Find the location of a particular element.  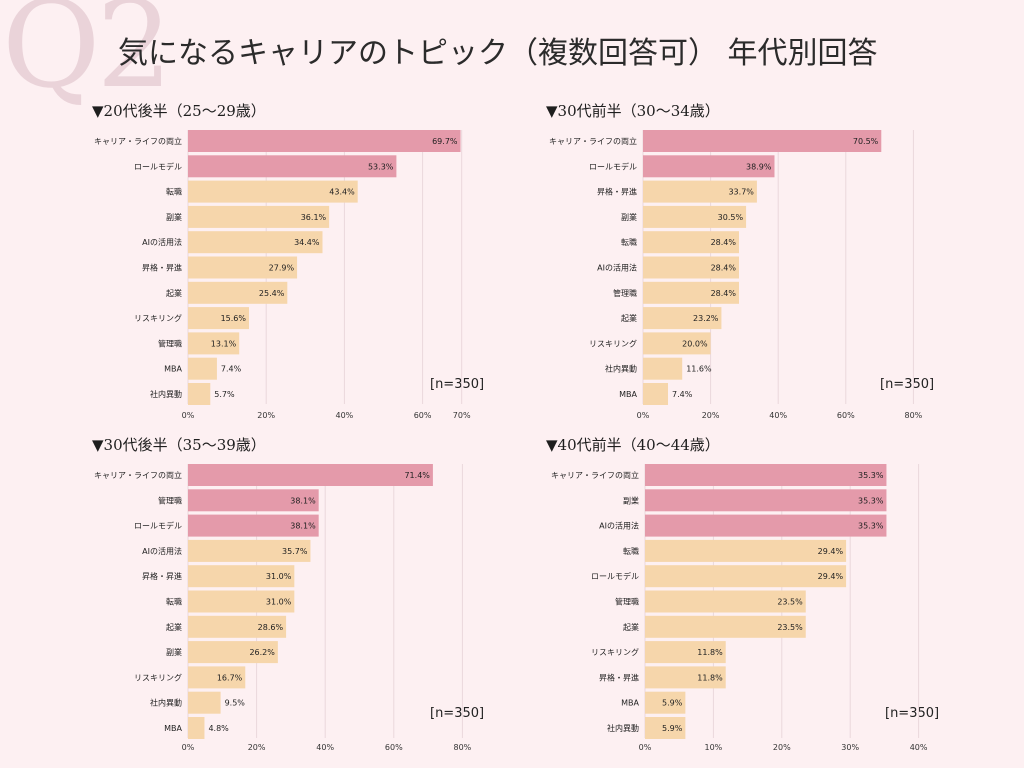

data-label: 36.1% is located at coordinates (314, 217).